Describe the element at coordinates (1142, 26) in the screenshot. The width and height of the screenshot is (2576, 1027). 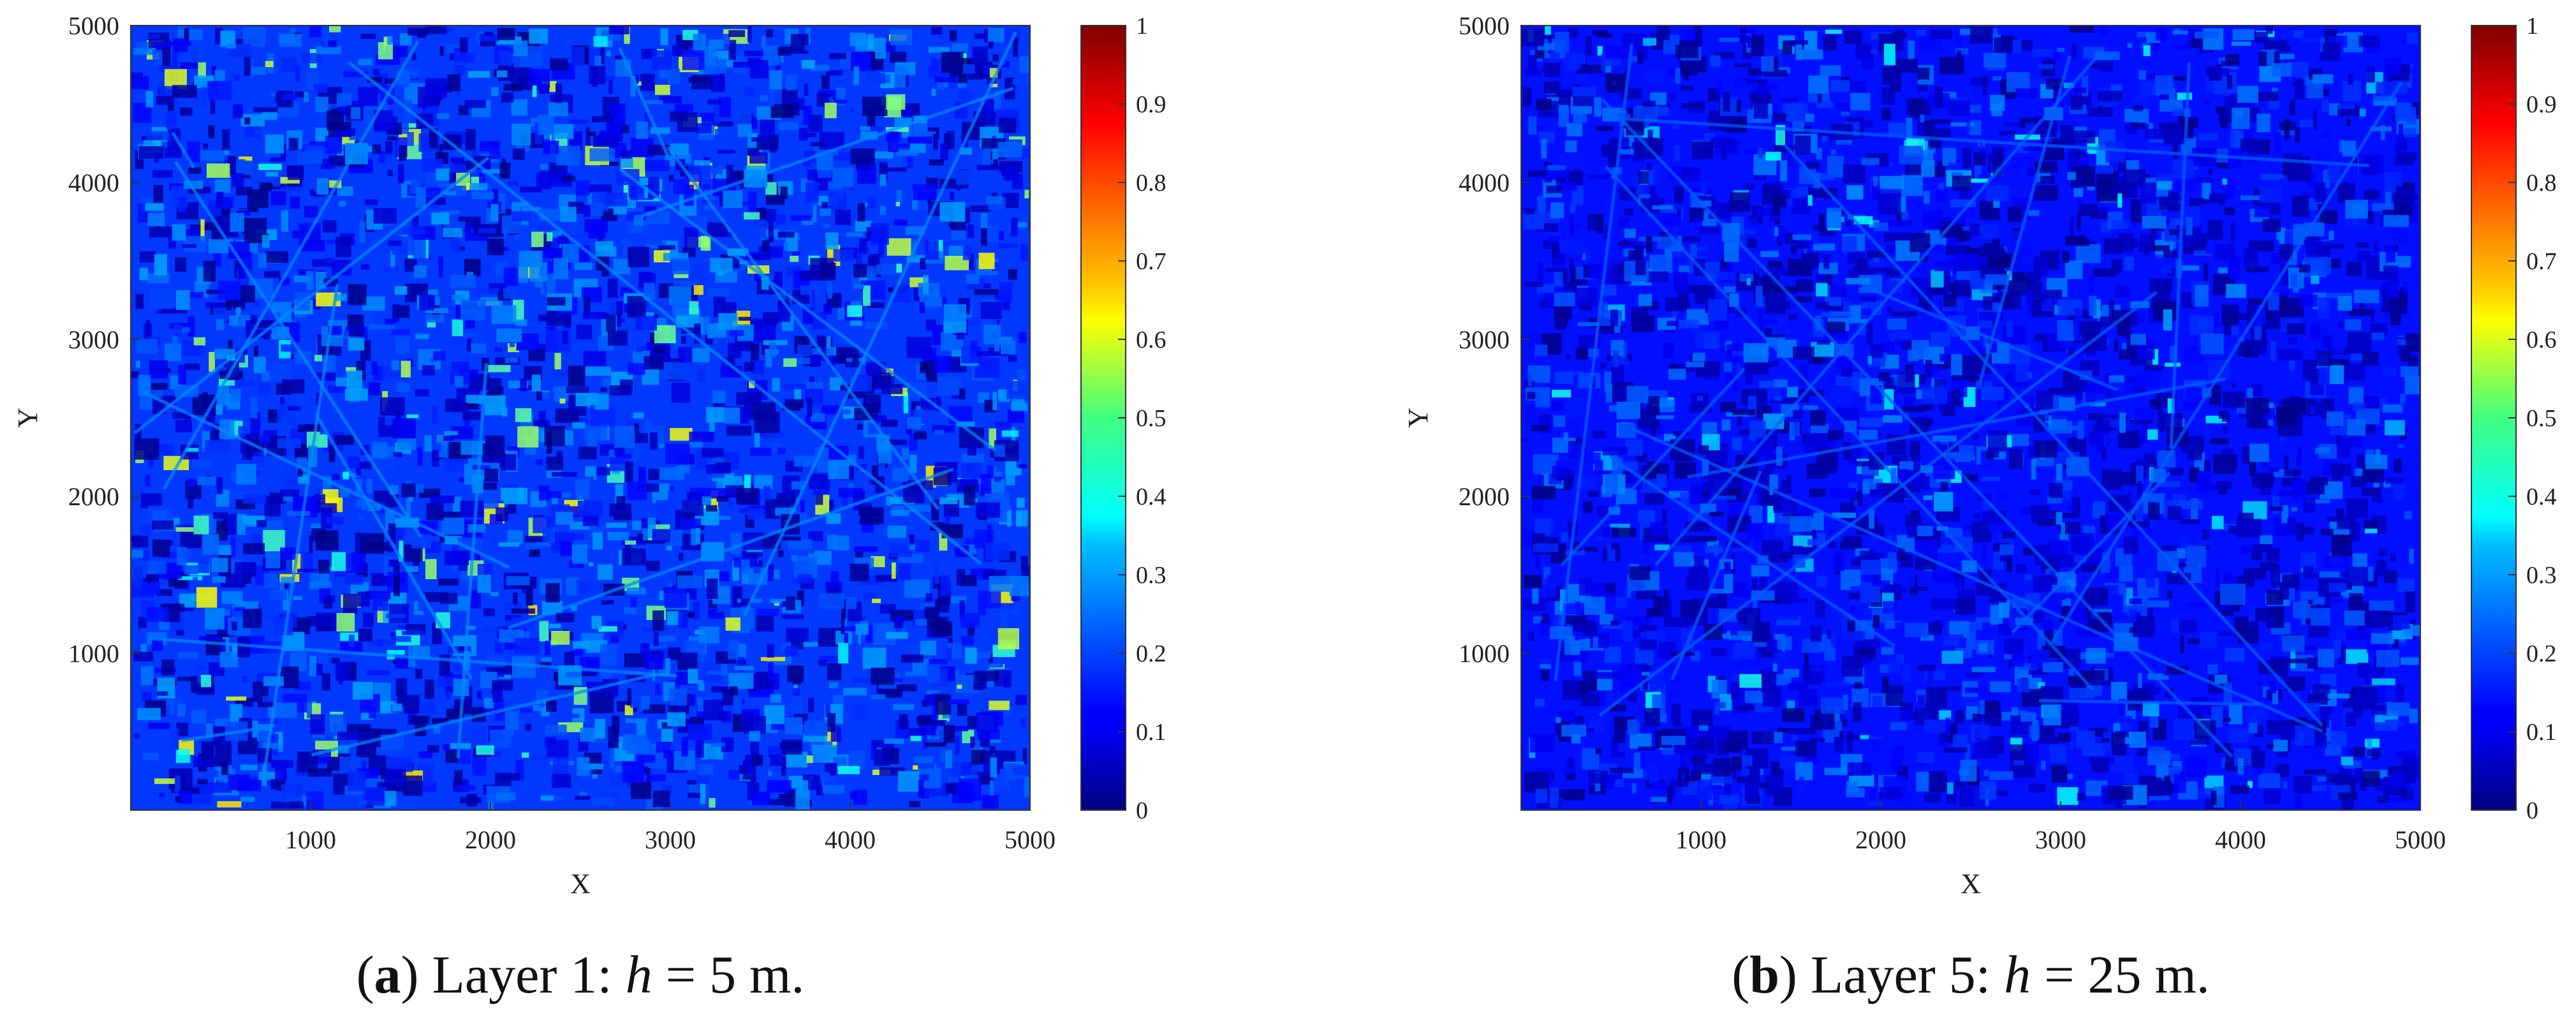
I see `colorbar-tick-label: 1` at that location.